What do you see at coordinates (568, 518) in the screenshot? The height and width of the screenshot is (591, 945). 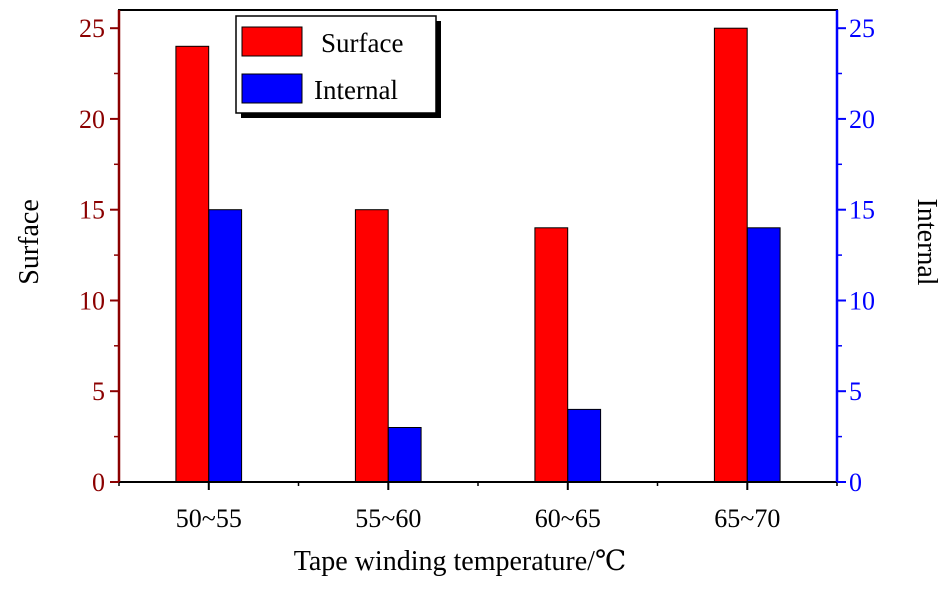 I see `x-tick-label-2: 60~65` at bounding box center [568, 518].